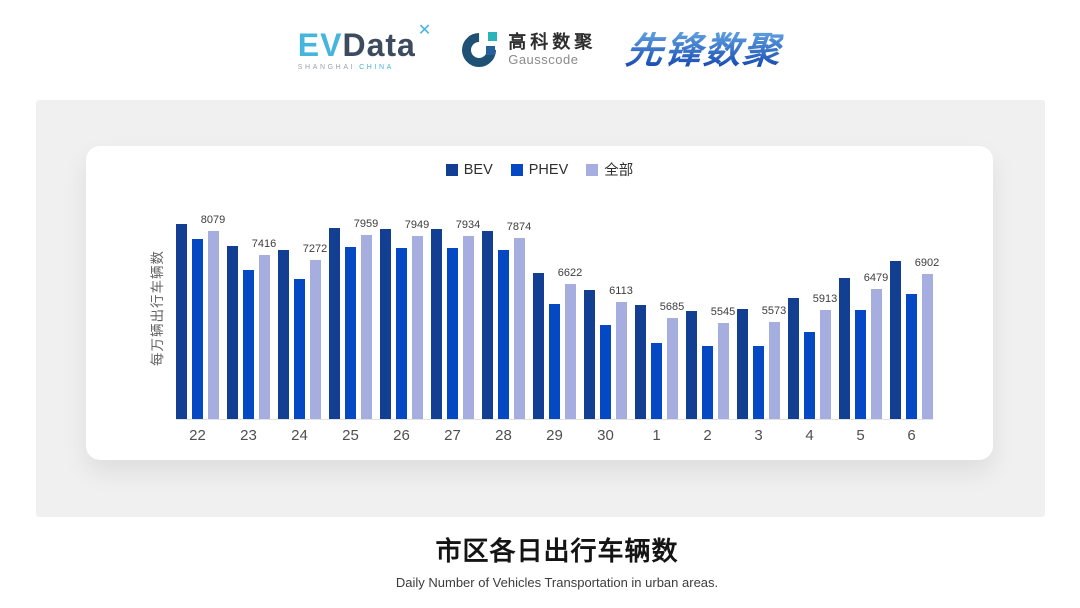 The image size is (1080, 608). What do you see at coordinates (213, 219) in the screenshot?
I see `data-label-22: 8079` at bounding box center [213, 219].